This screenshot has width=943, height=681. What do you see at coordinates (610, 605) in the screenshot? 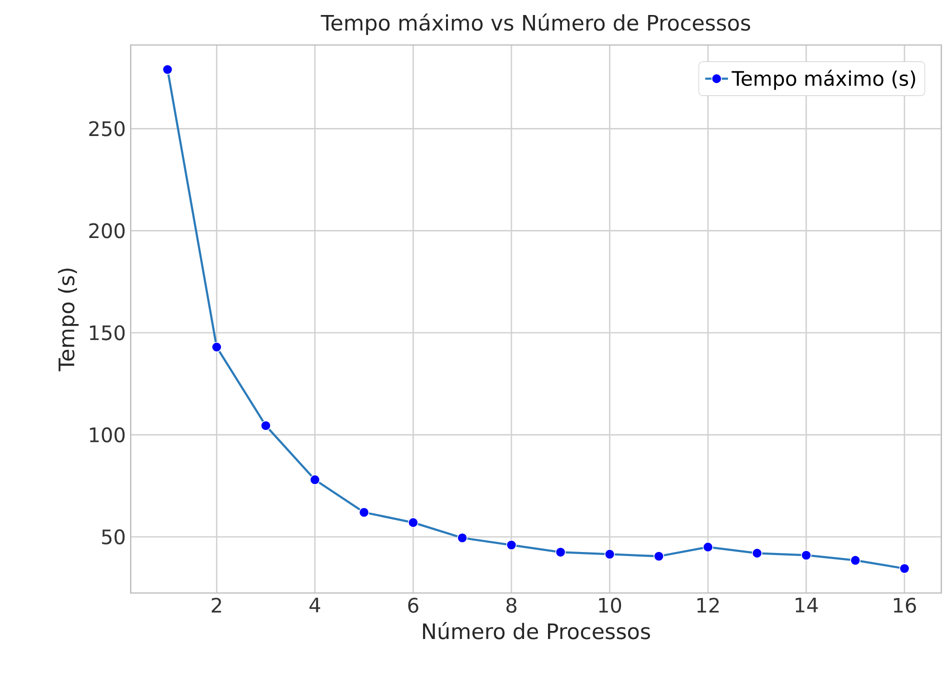
I see `x-tick-label: 10` at bounding box center [610, 605].